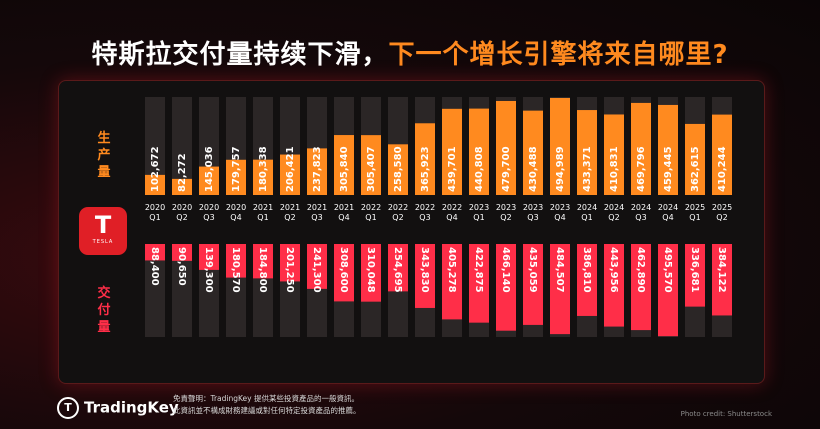  I want to click on delivery-data-label: 443,956, so click(613, 270).